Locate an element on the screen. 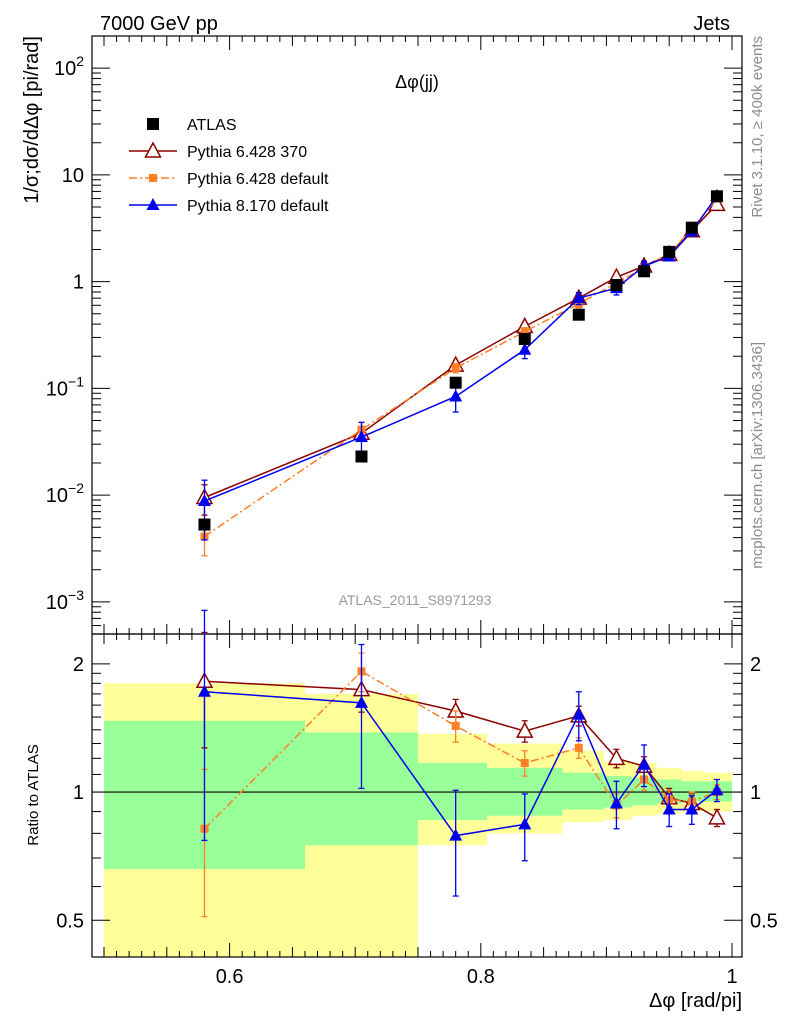  header-energy: 7000 GeV pp is located at coordinates (159, 24).